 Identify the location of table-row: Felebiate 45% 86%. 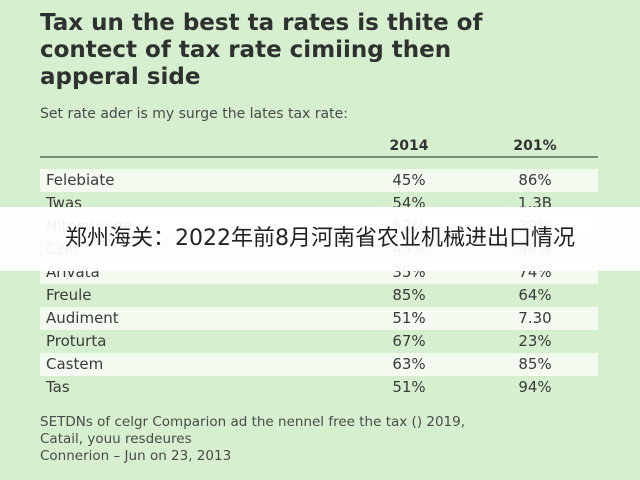
(319, 180).